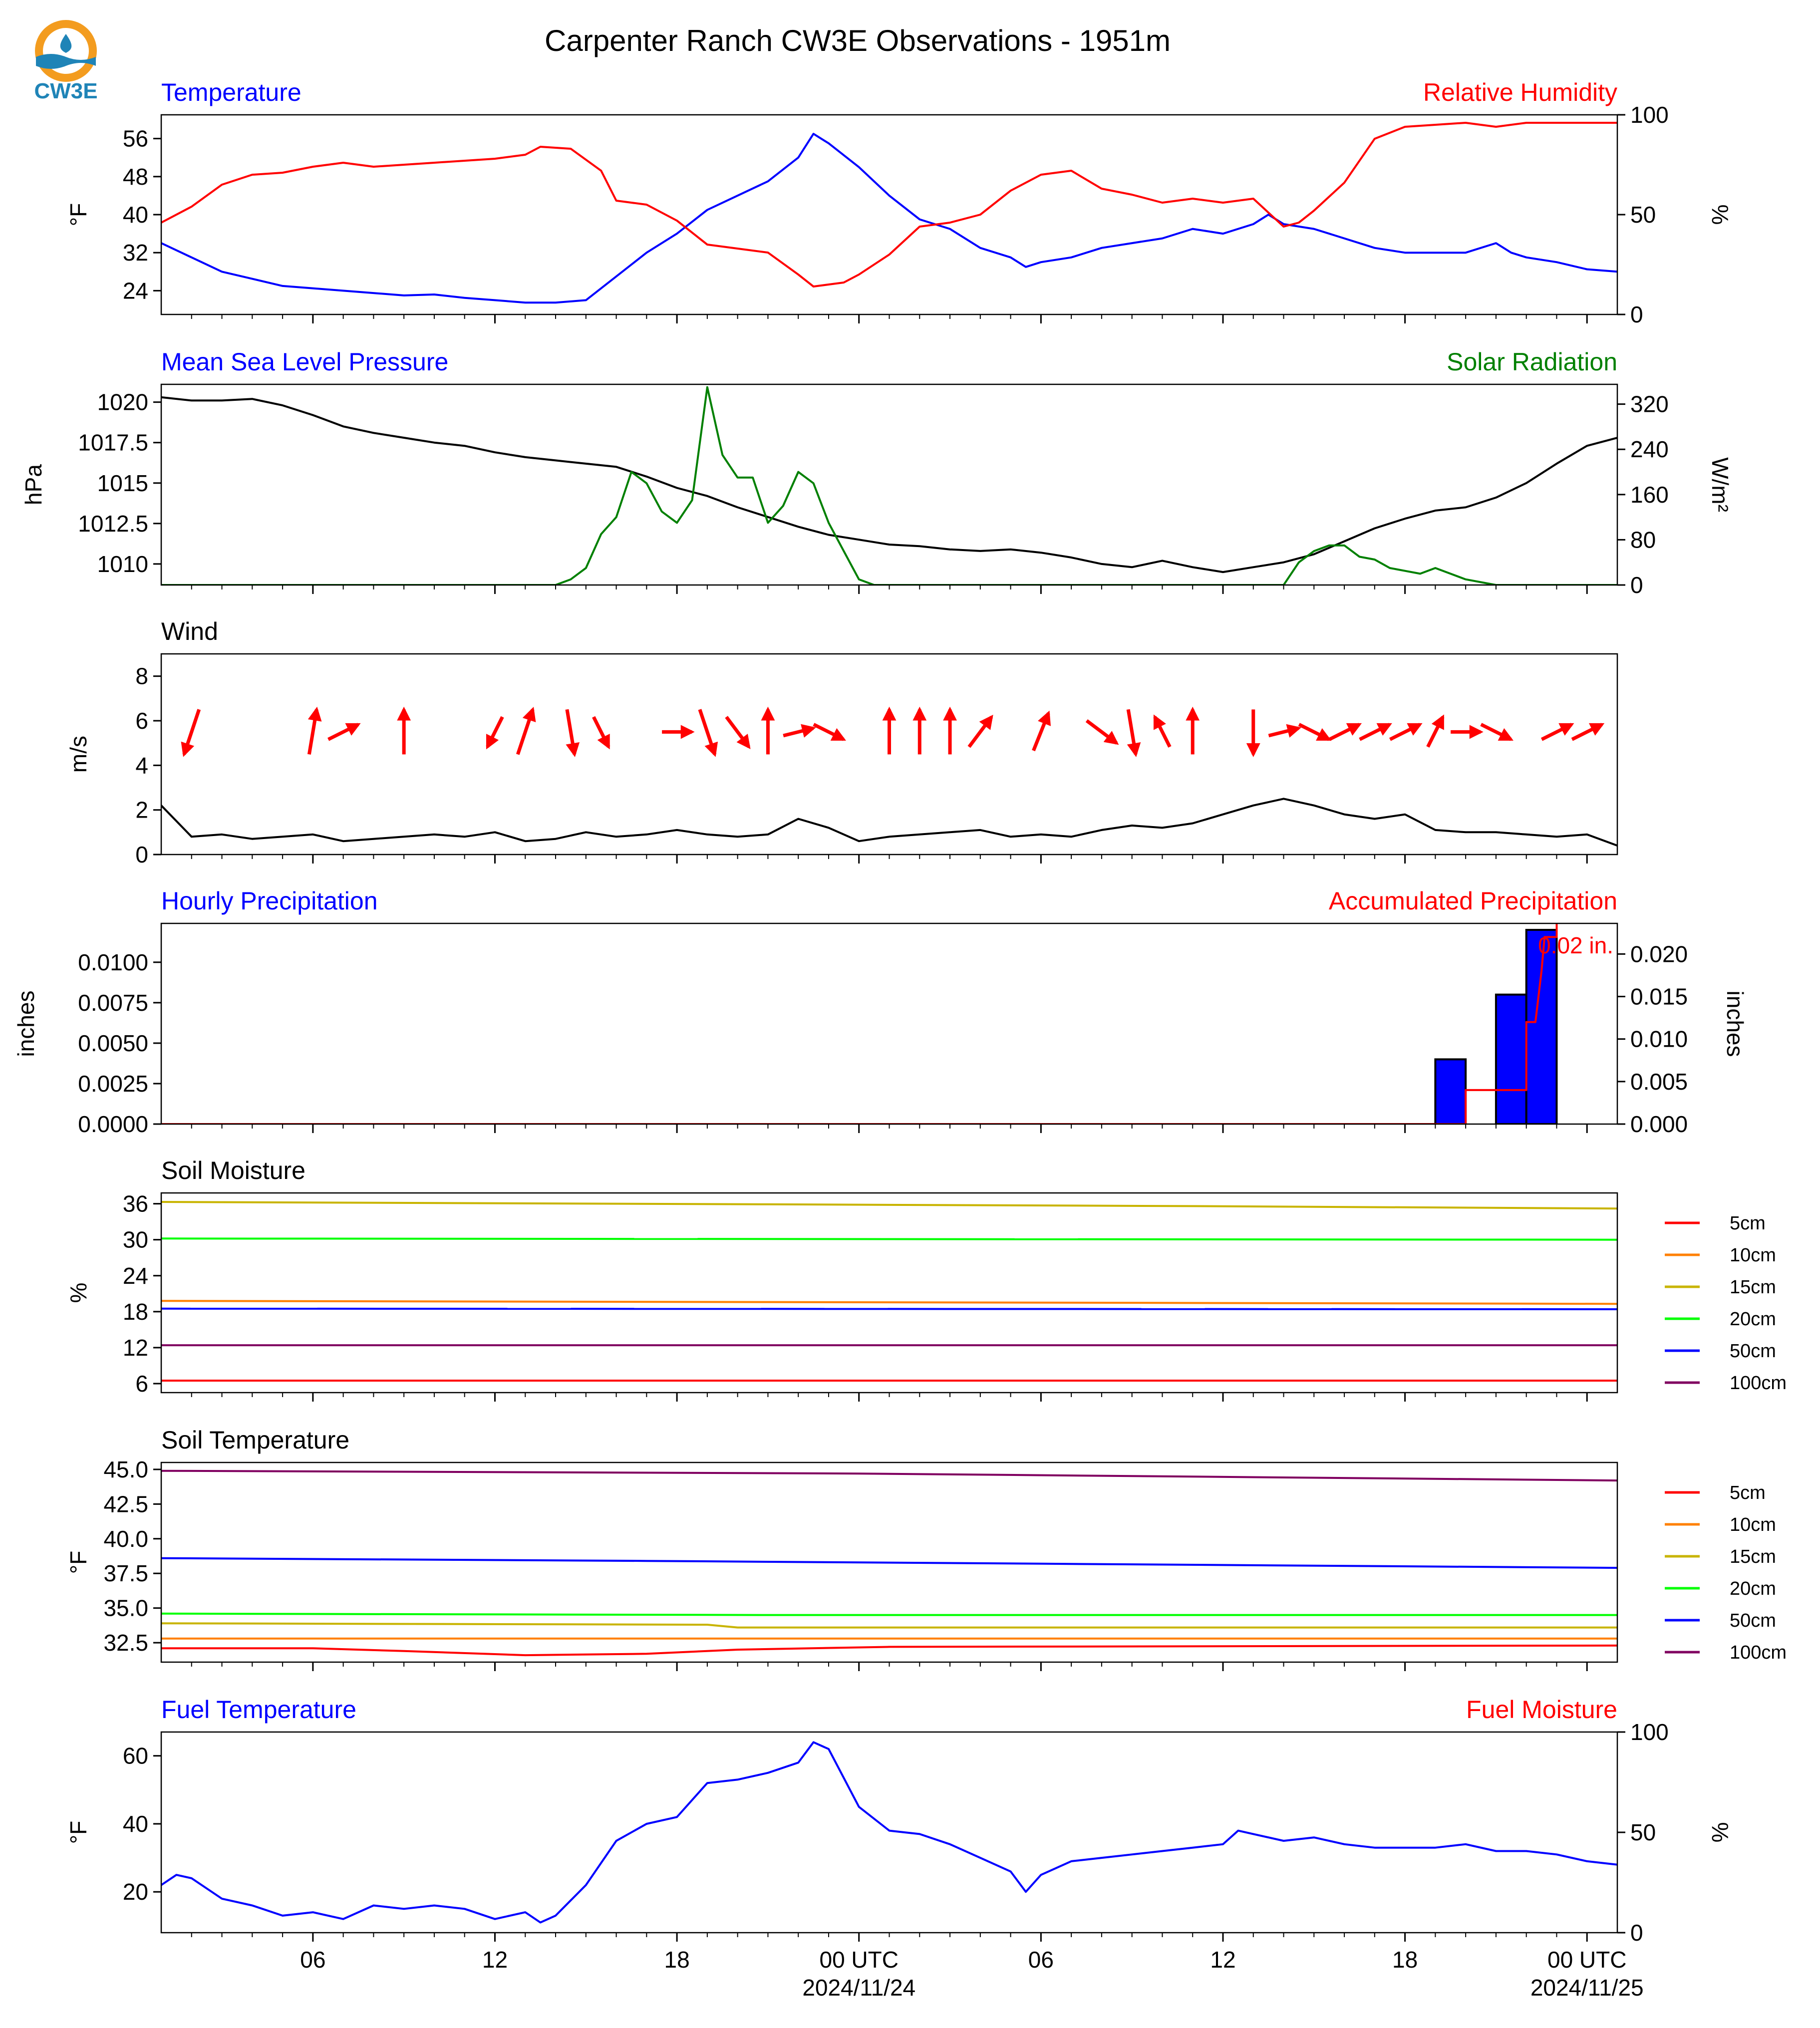  I want to click on y-right-tick-label: 320, so click(1649, 404).